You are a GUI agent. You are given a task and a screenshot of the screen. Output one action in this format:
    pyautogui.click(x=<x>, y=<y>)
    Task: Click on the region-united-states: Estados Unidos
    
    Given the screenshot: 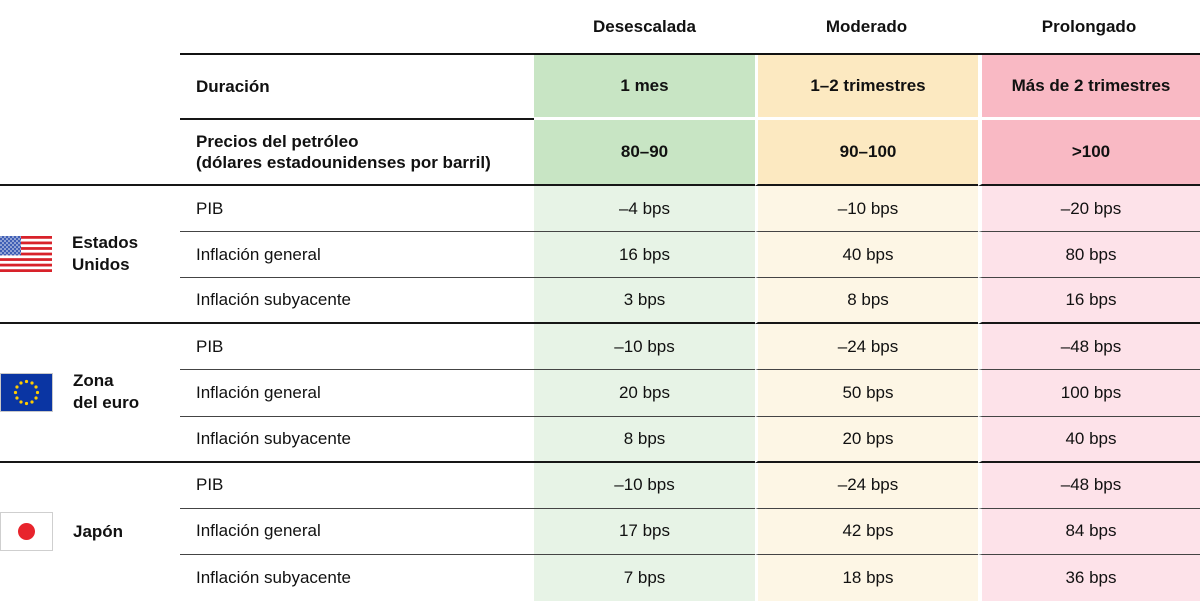 What is the action you would take?
    pyautogui.click(x=90, y=255)
    